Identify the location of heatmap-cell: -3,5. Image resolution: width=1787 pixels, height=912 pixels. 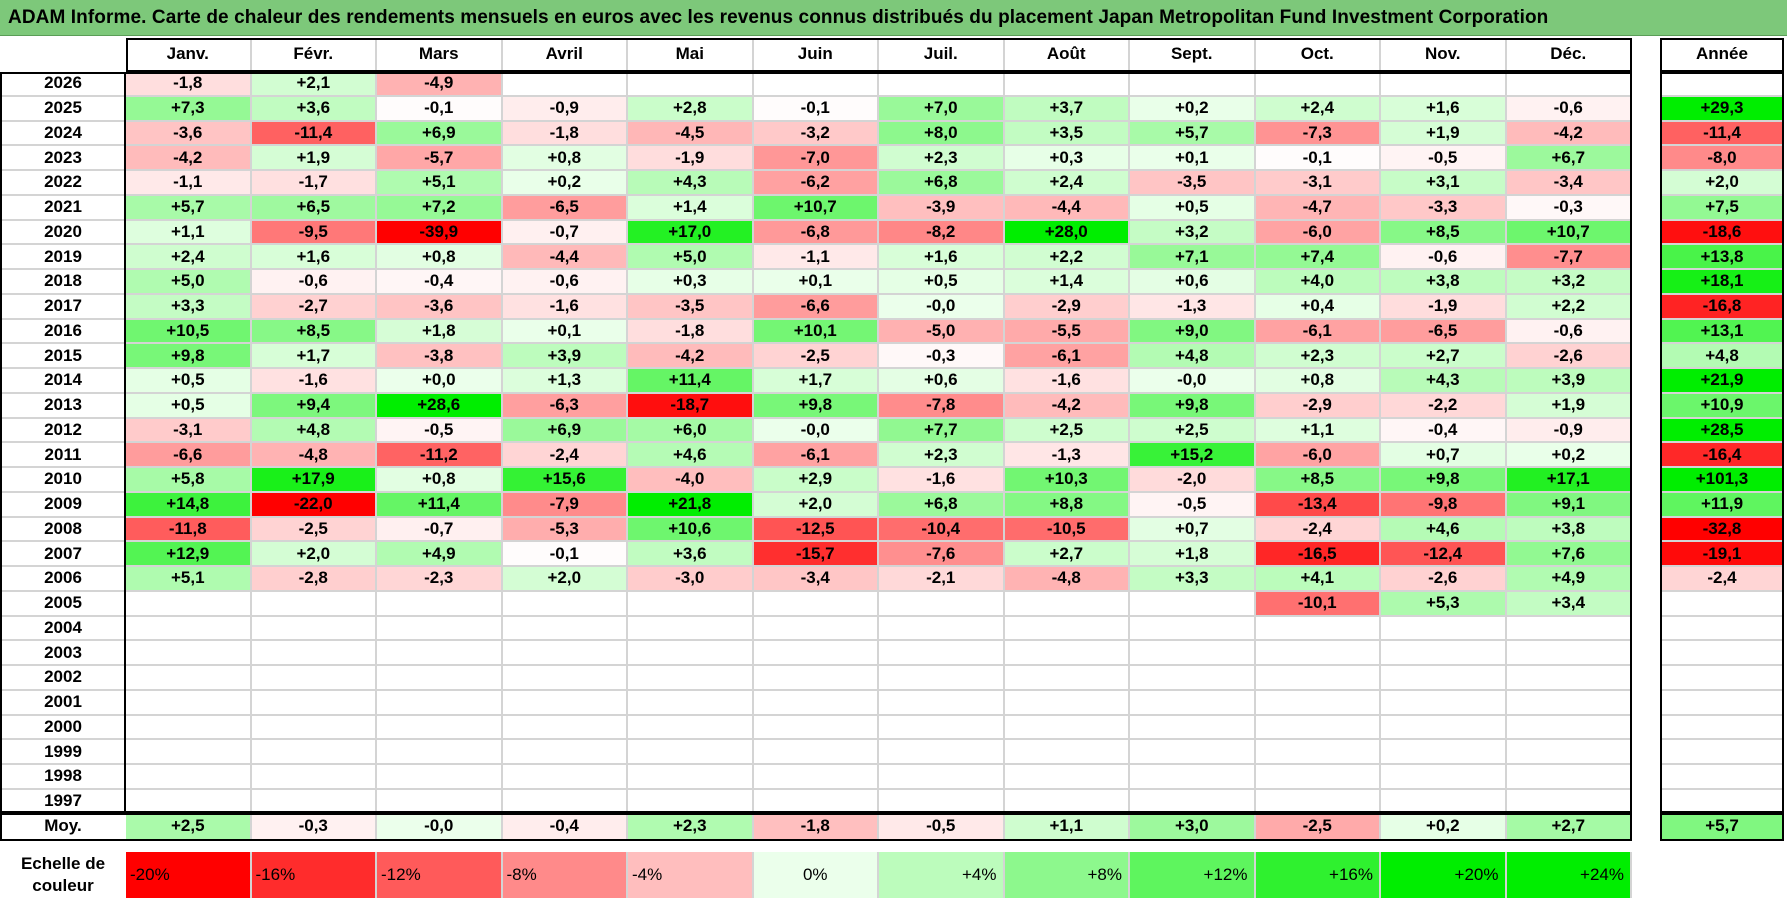
(691, 307).